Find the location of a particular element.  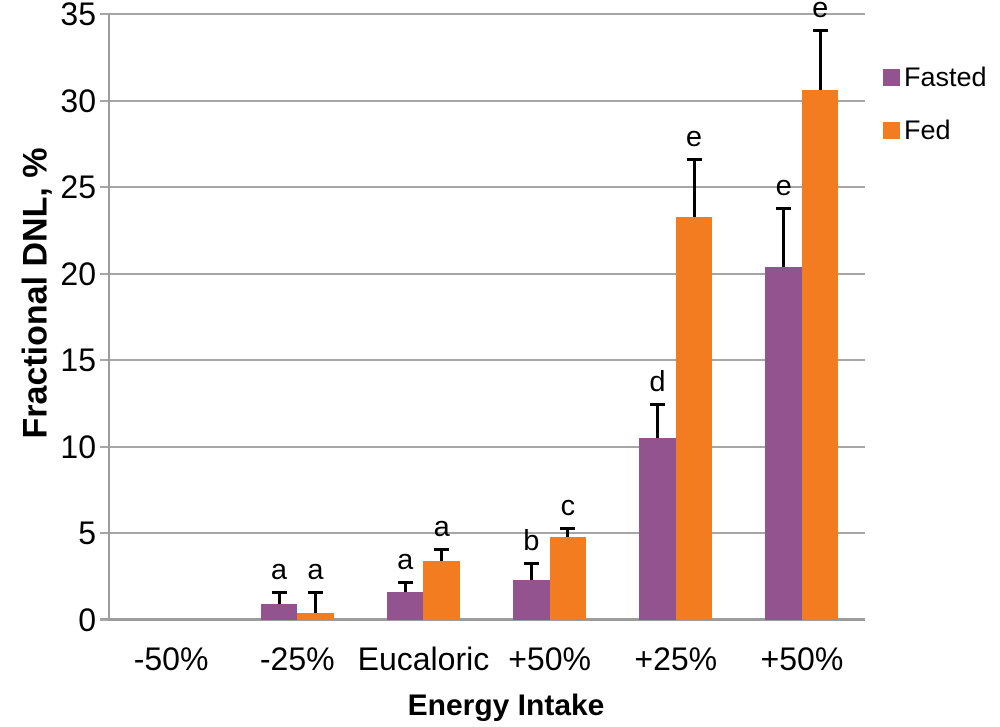

significance-letter: d is located at coordinates (657, 381).